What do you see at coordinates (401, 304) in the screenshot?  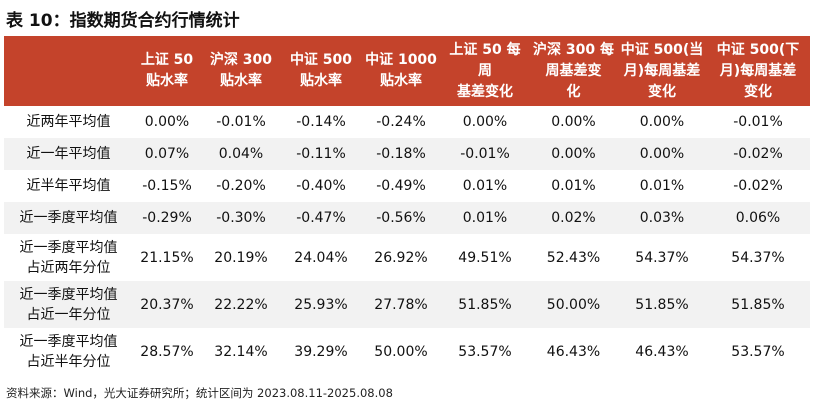 I see `value-cell: 27.78%` at bounding box center [401, 304].